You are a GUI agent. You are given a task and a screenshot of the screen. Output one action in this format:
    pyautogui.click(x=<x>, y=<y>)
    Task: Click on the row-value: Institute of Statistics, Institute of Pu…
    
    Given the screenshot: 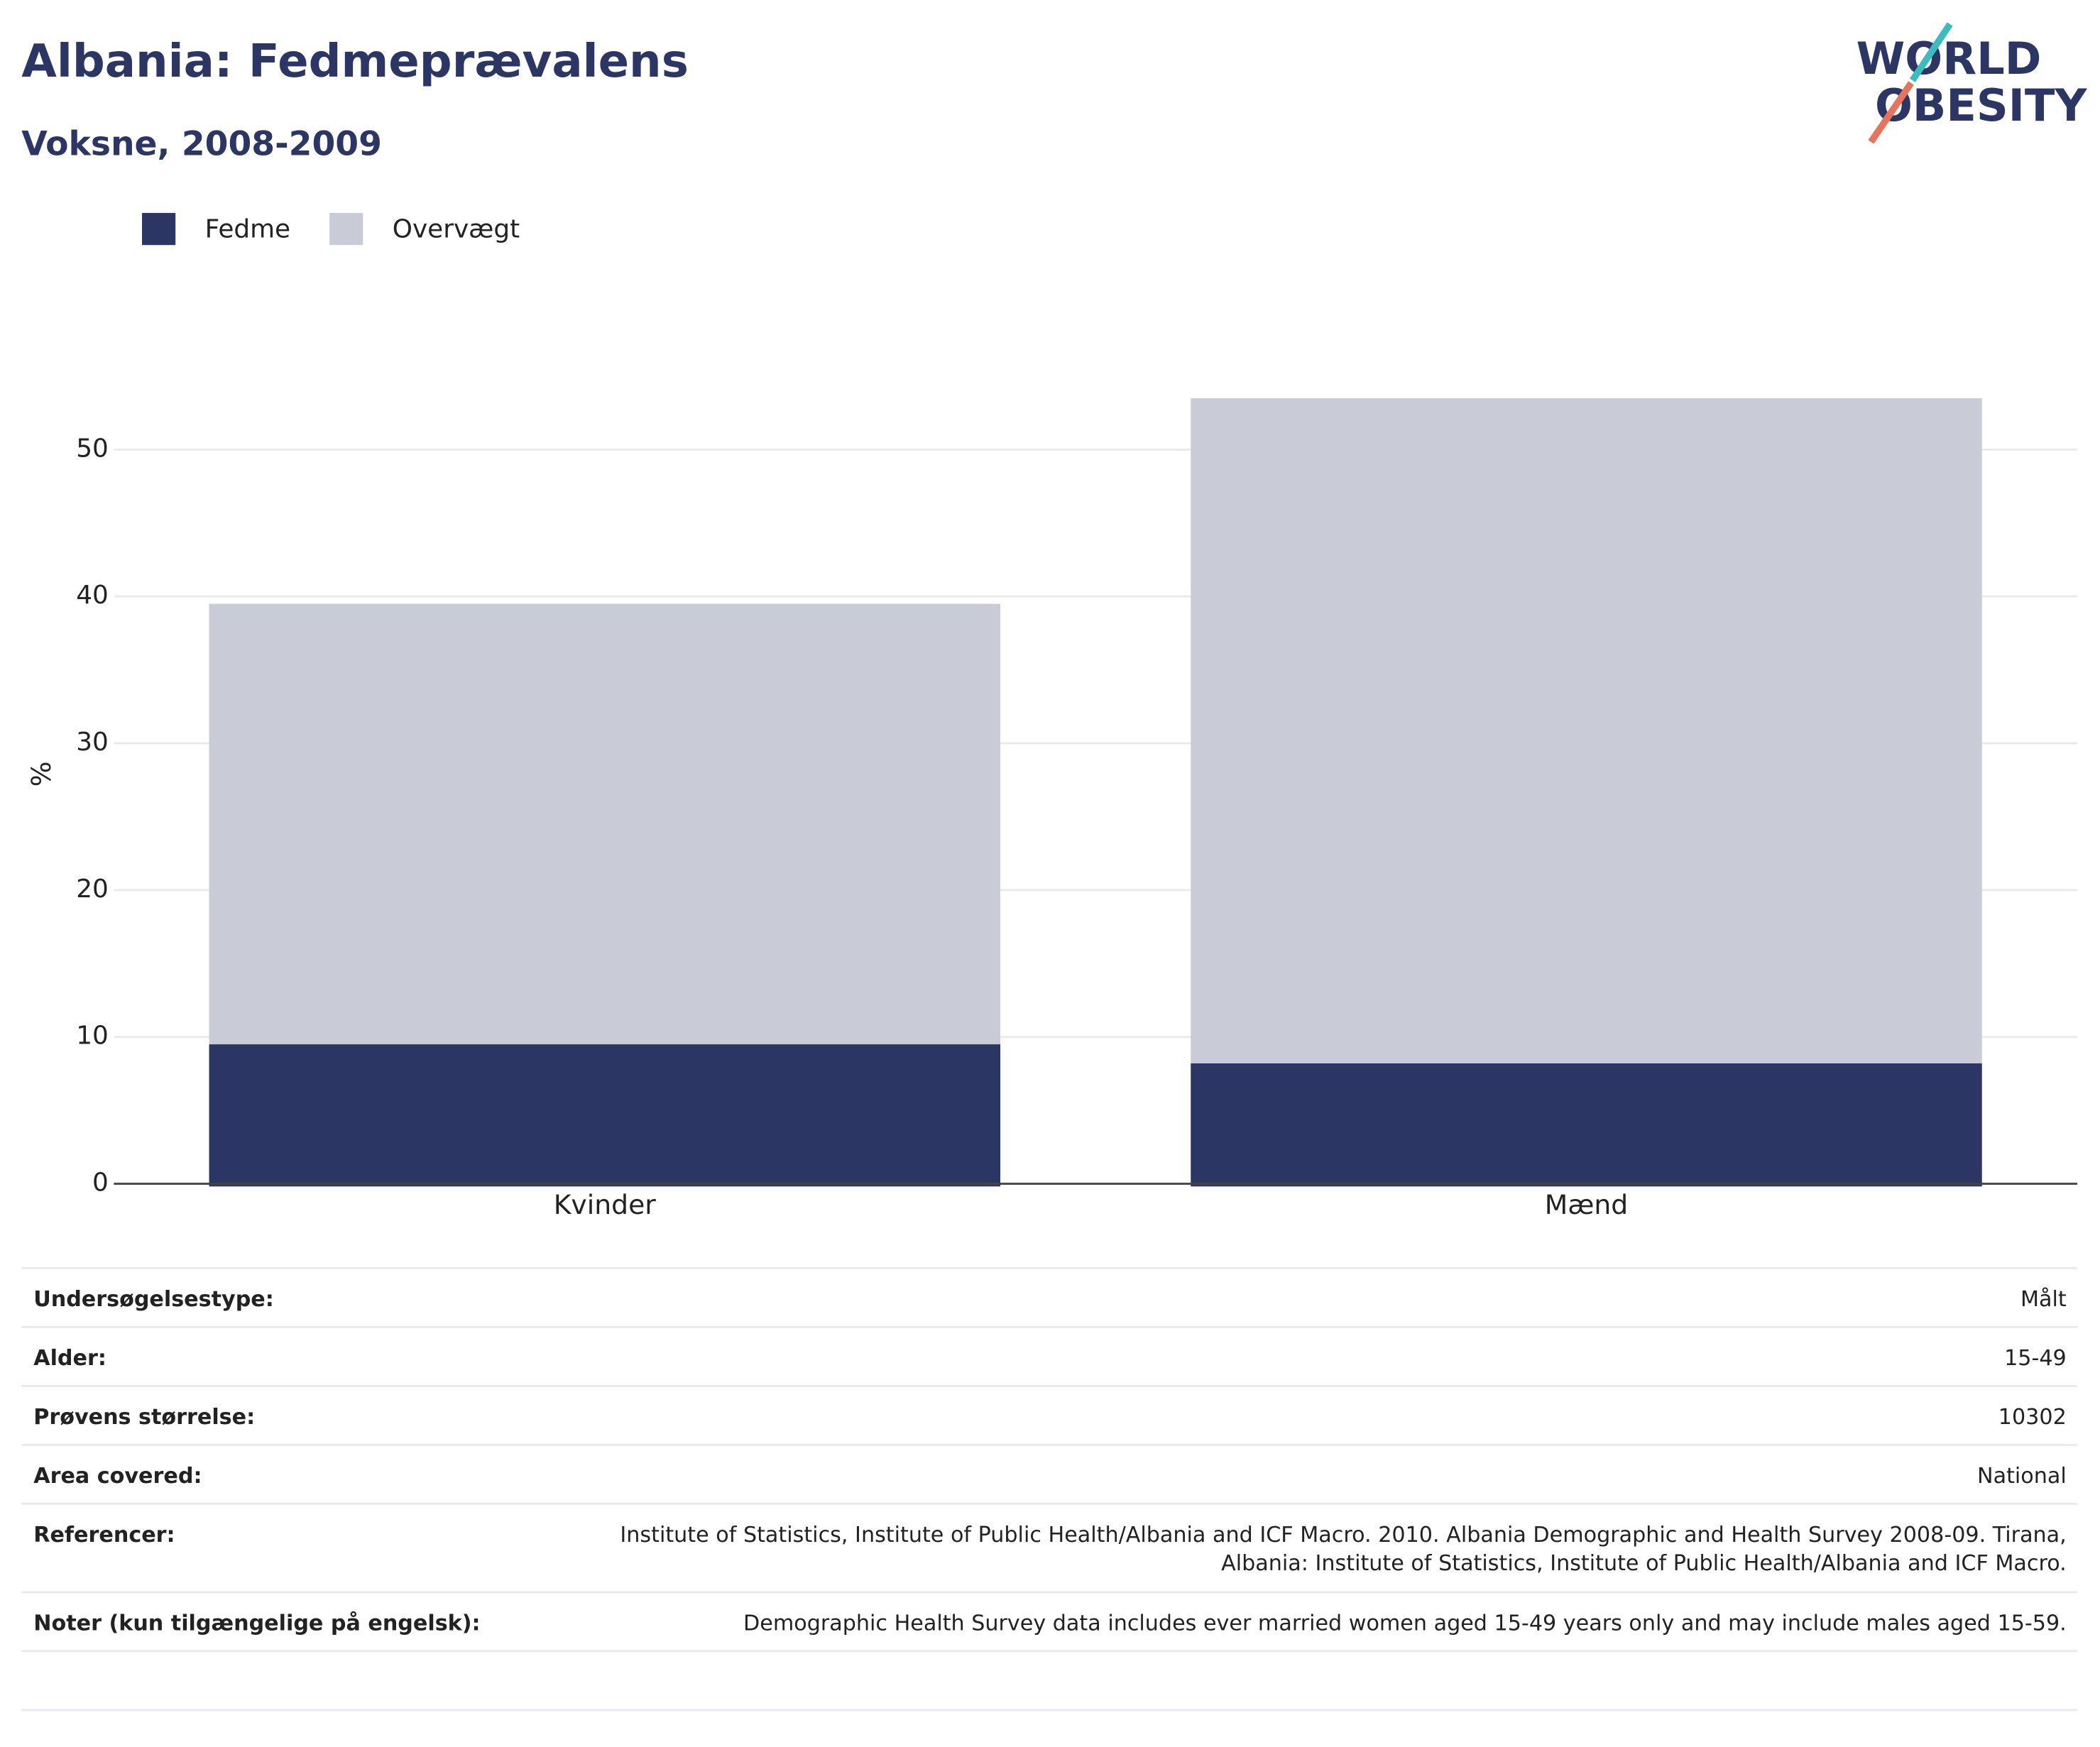 What is the action you would take?
    pyautogui.click(x=1343, y=1535)
    